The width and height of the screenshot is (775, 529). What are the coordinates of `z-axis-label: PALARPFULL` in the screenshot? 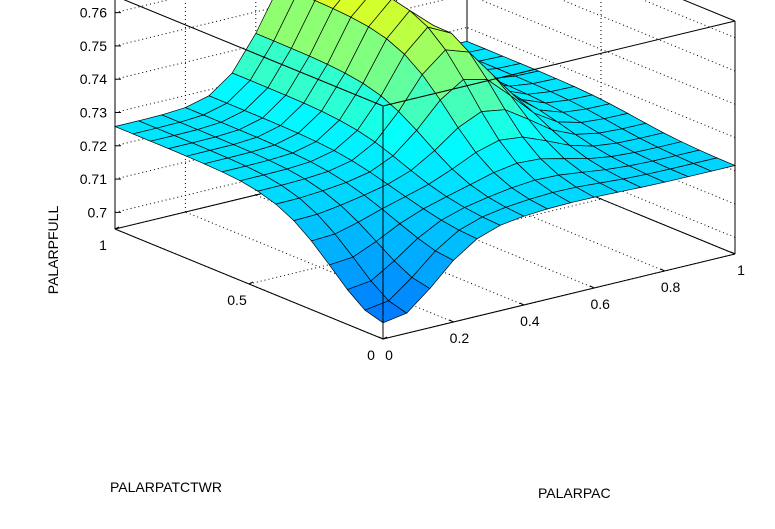 It's located at (53, 250).